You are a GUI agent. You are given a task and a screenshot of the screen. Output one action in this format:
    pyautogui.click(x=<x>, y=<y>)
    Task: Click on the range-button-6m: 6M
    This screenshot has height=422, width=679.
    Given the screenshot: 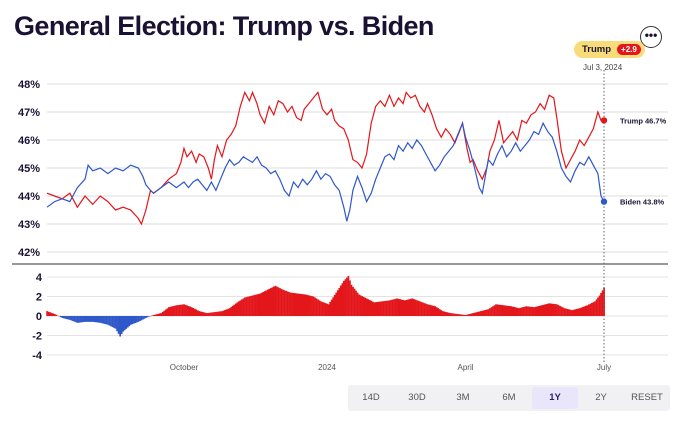 What is the action you would take?
    pyautogui.click(x=509, y=397)
    